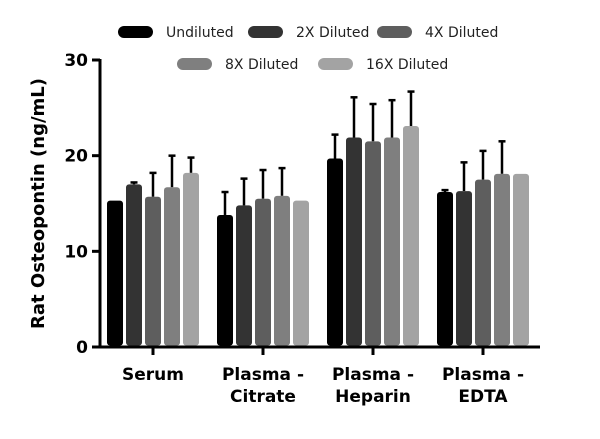  Describe the element at coordinates (332, 33) in the screenshot. I see `legend-label: 2X Diluted` at that location.